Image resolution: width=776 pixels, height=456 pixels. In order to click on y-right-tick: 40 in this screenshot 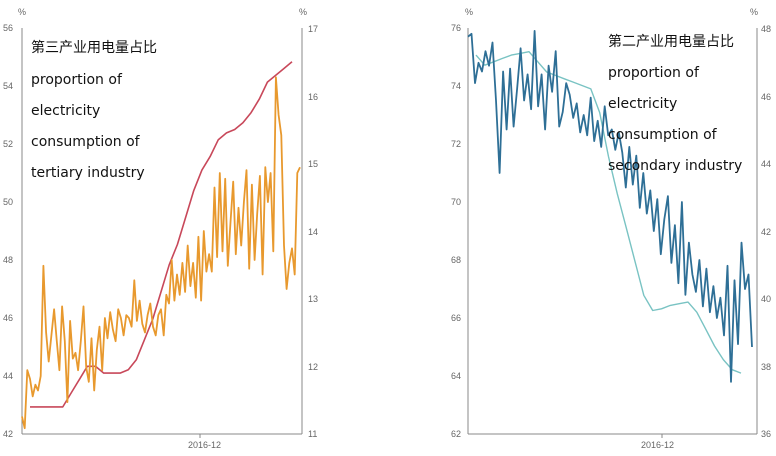, I will do `click(766, 299)`.